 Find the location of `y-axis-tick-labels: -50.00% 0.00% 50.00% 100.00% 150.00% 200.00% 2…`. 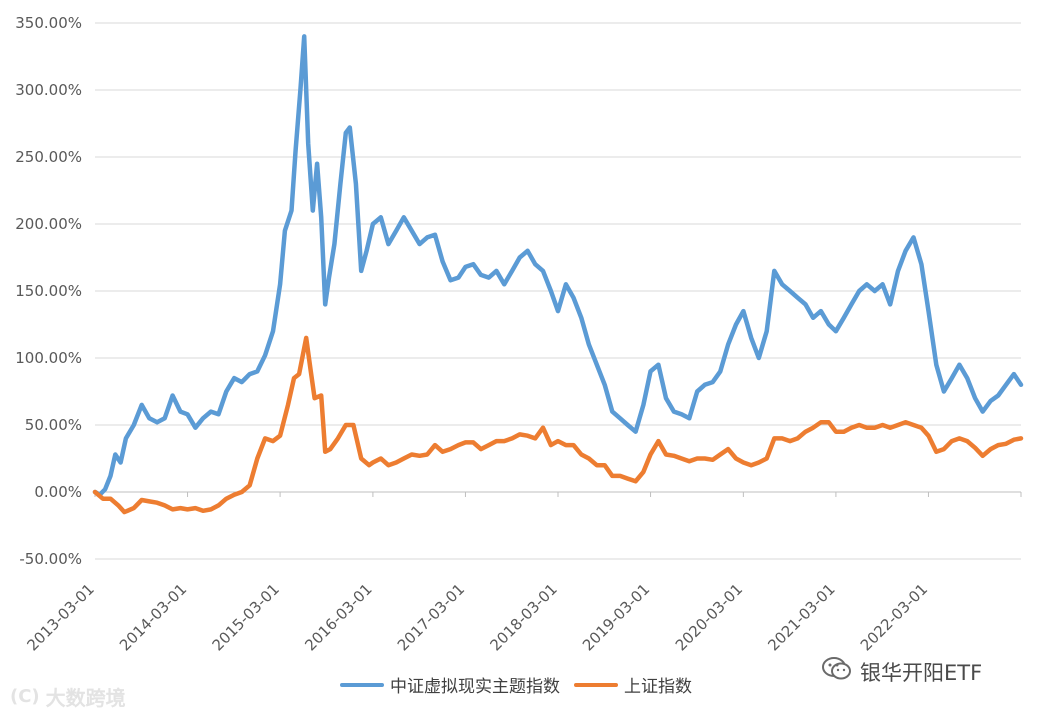

y-axis-tick-labels: -50.00% 0.00% 50.00% 100.00% 150.00% 200.00% 2… is located at coordinates (48, 291).